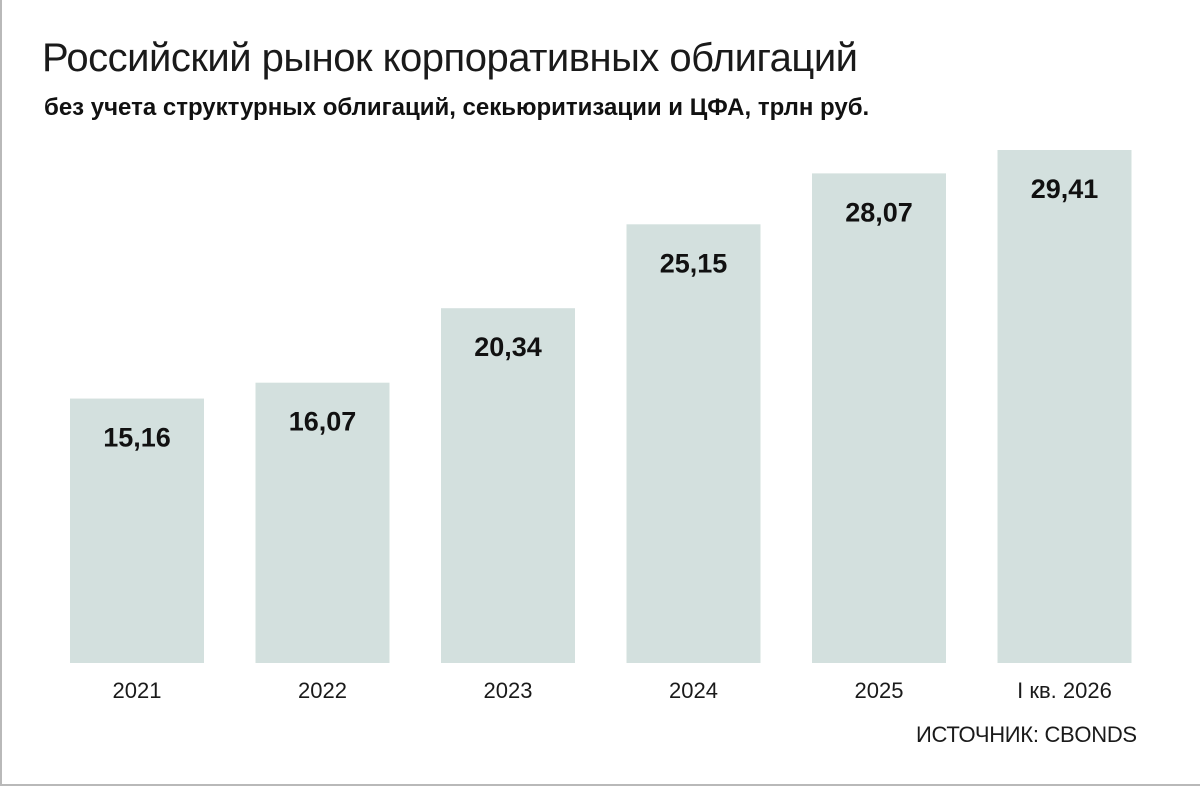  Describe the element at coordinates (508, 347) in the screenshot. I see `value-label-3: 20,34` at that location.